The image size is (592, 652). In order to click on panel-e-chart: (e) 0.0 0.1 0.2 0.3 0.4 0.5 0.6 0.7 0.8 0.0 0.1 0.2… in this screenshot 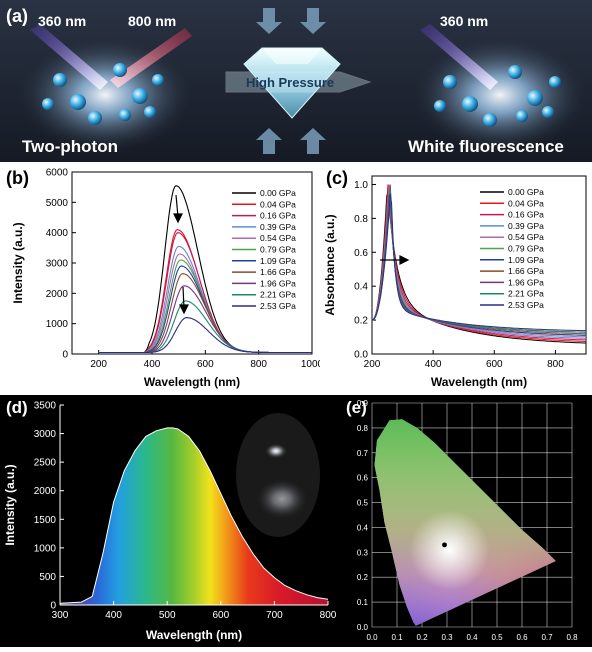, I will do `click(462, 520)`.